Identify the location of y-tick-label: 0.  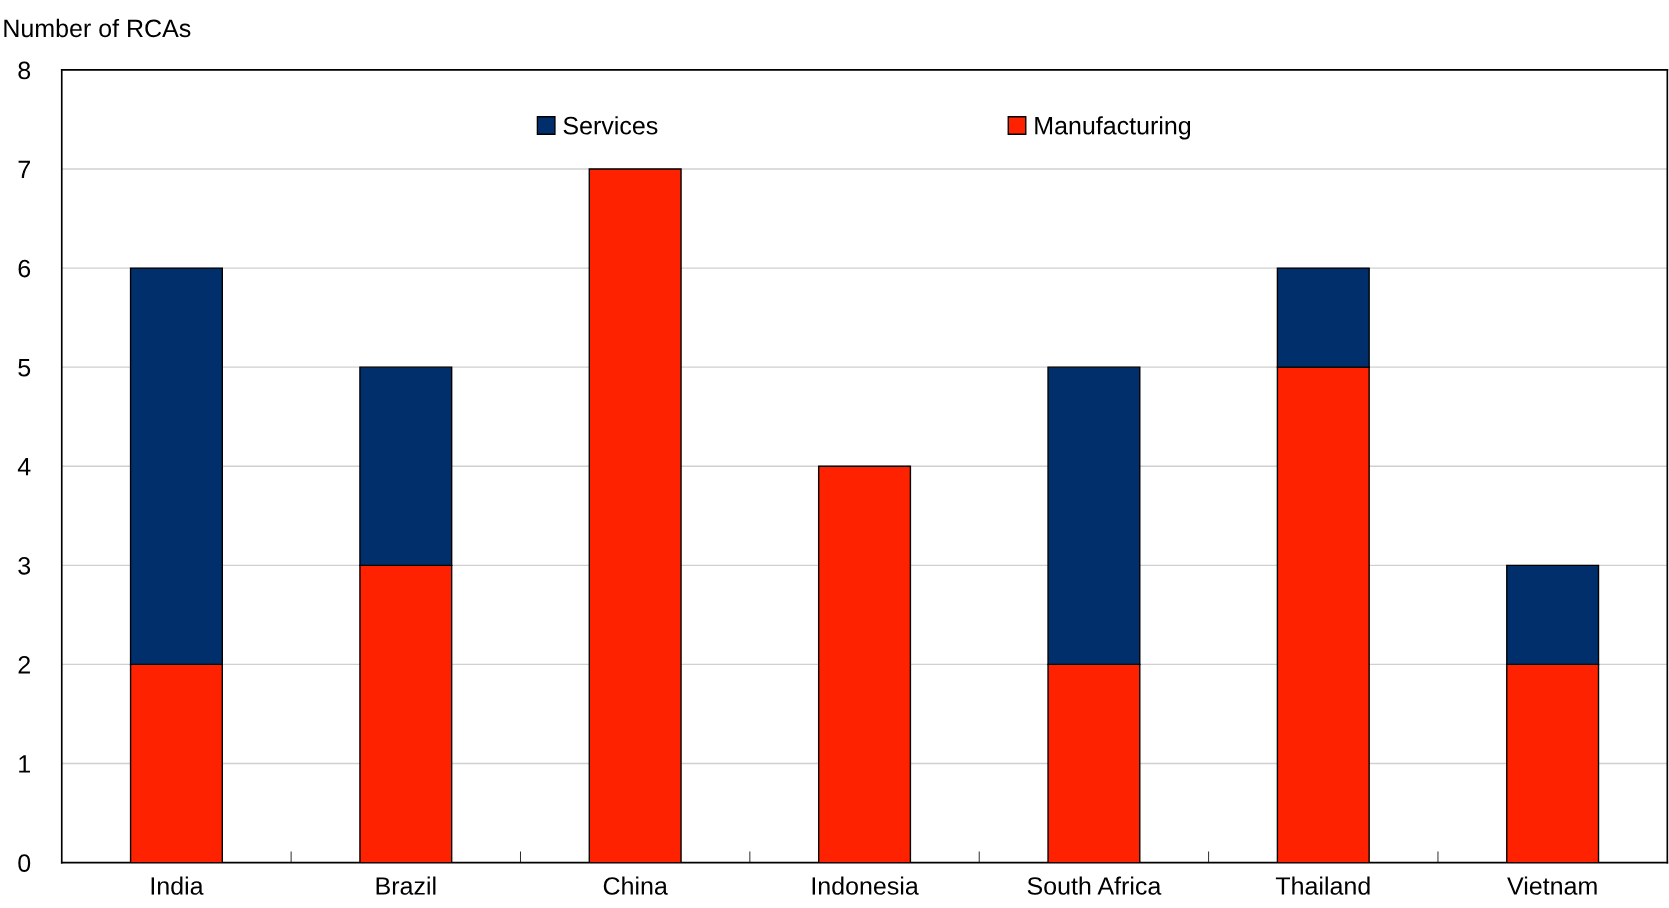
(24, 863).